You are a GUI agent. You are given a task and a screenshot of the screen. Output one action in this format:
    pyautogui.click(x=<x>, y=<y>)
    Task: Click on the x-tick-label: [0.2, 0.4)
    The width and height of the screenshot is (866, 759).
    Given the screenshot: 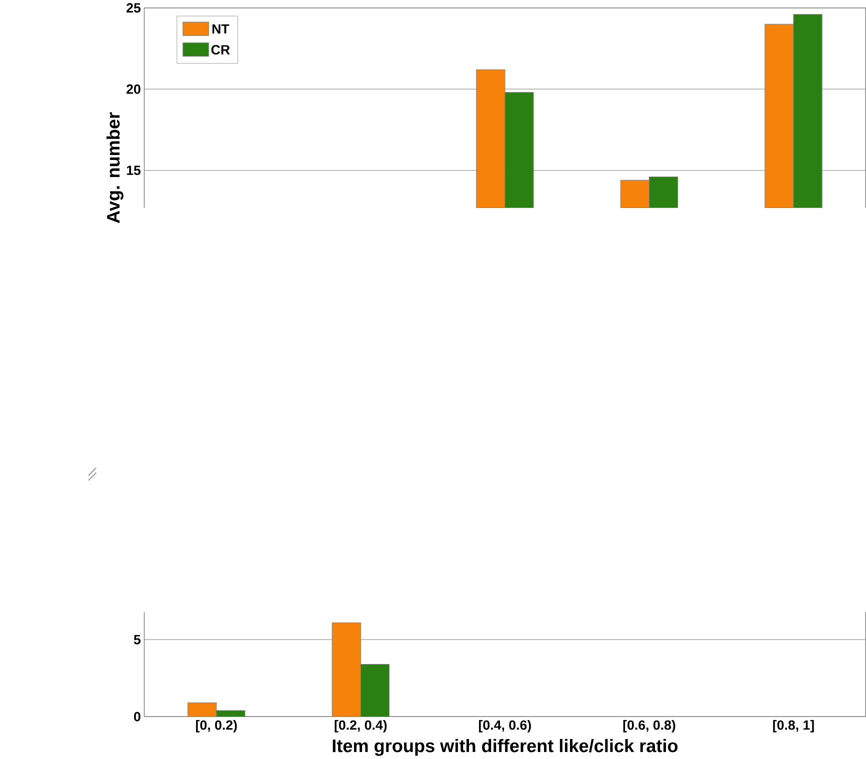 What is the action you would take?
    pyautogui.click(x=360, y=726)
    